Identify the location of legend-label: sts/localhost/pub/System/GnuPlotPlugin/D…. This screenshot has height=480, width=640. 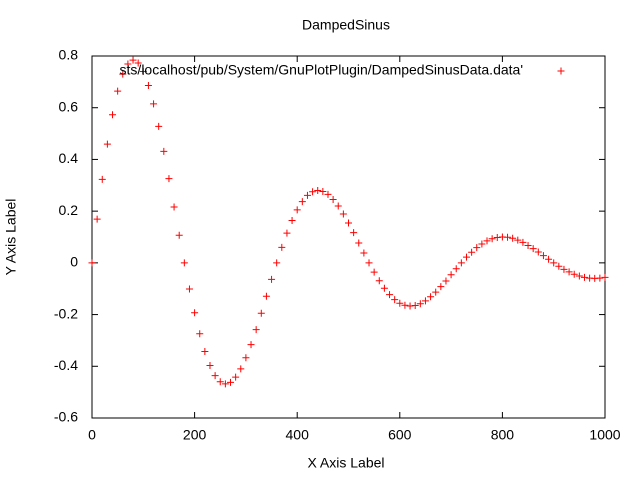
(321, 70).